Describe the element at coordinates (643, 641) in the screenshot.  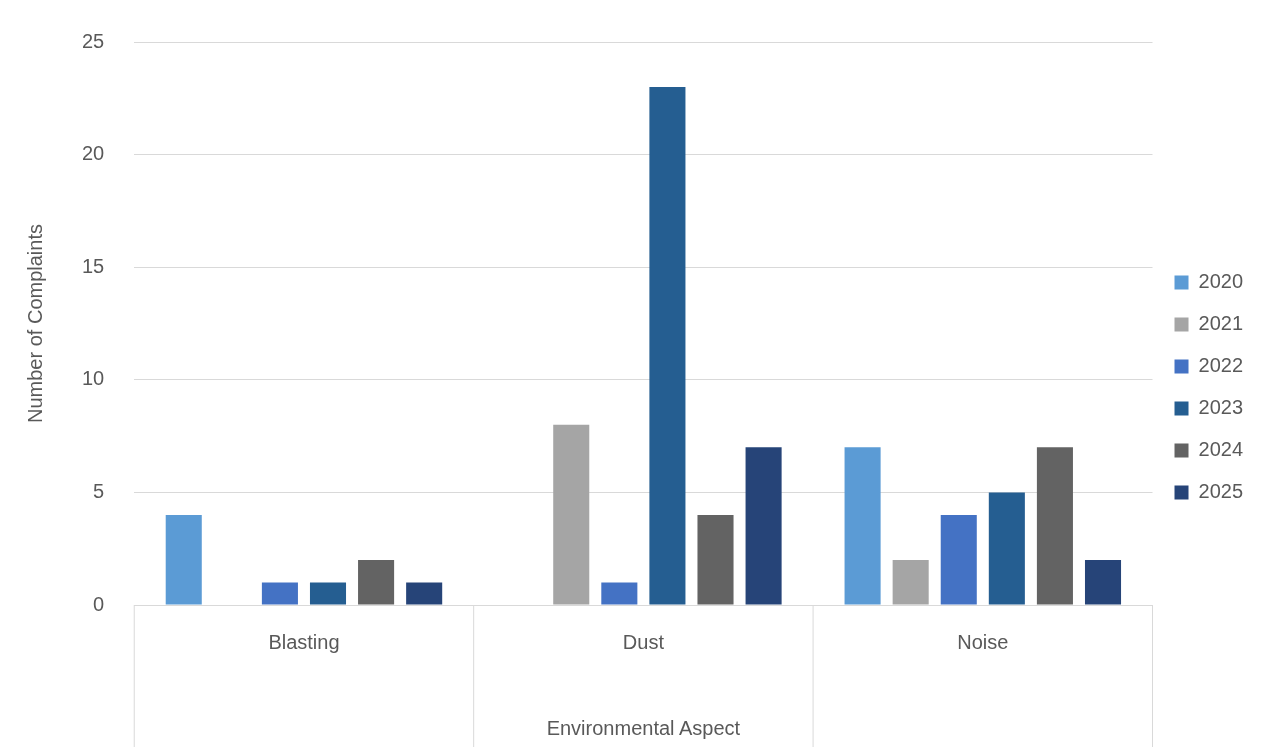
I see `x-tick-label: Dust` at that location.